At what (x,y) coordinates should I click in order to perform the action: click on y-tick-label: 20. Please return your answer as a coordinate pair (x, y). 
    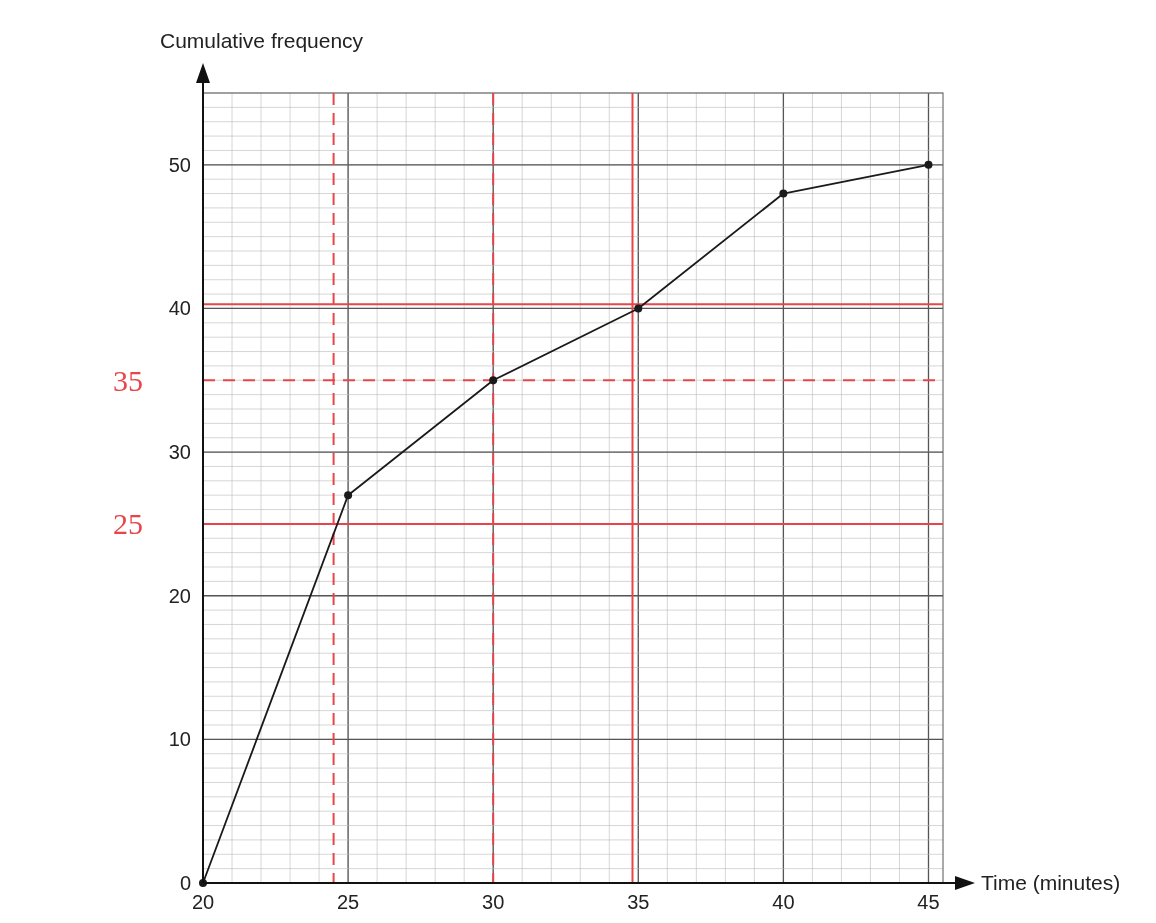
    Looking at the image, I should click on (179, 595).